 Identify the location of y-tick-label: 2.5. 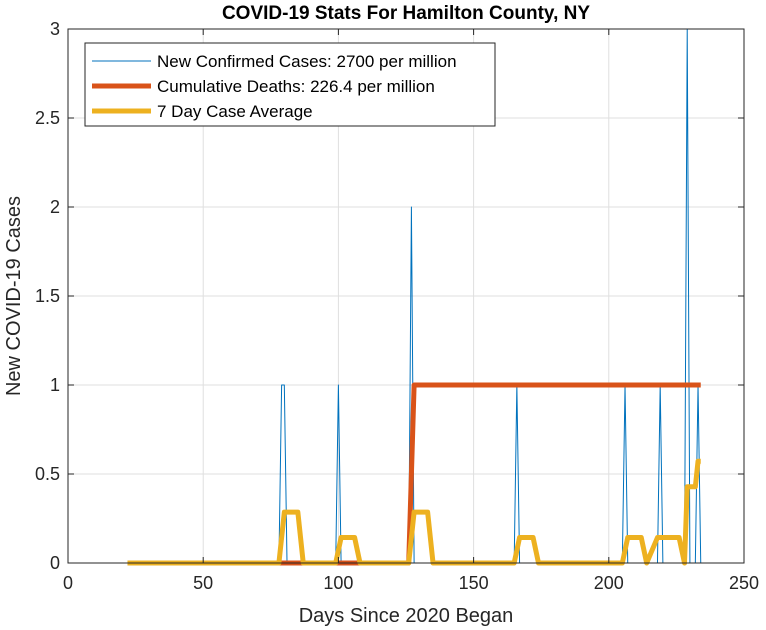
(47, 118).